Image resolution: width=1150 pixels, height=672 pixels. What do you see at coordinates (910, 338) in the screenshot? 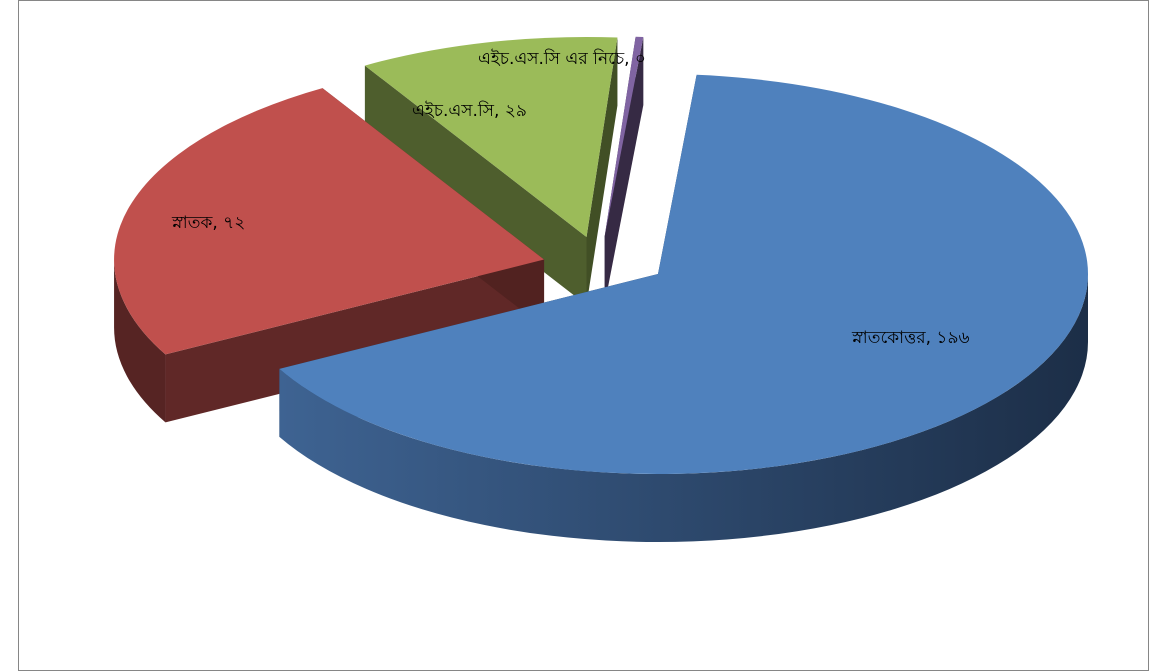
I see `data-label-postgraduate: স্নাতকোত্তর, ১৯৬` at bounding box center [910, 338].